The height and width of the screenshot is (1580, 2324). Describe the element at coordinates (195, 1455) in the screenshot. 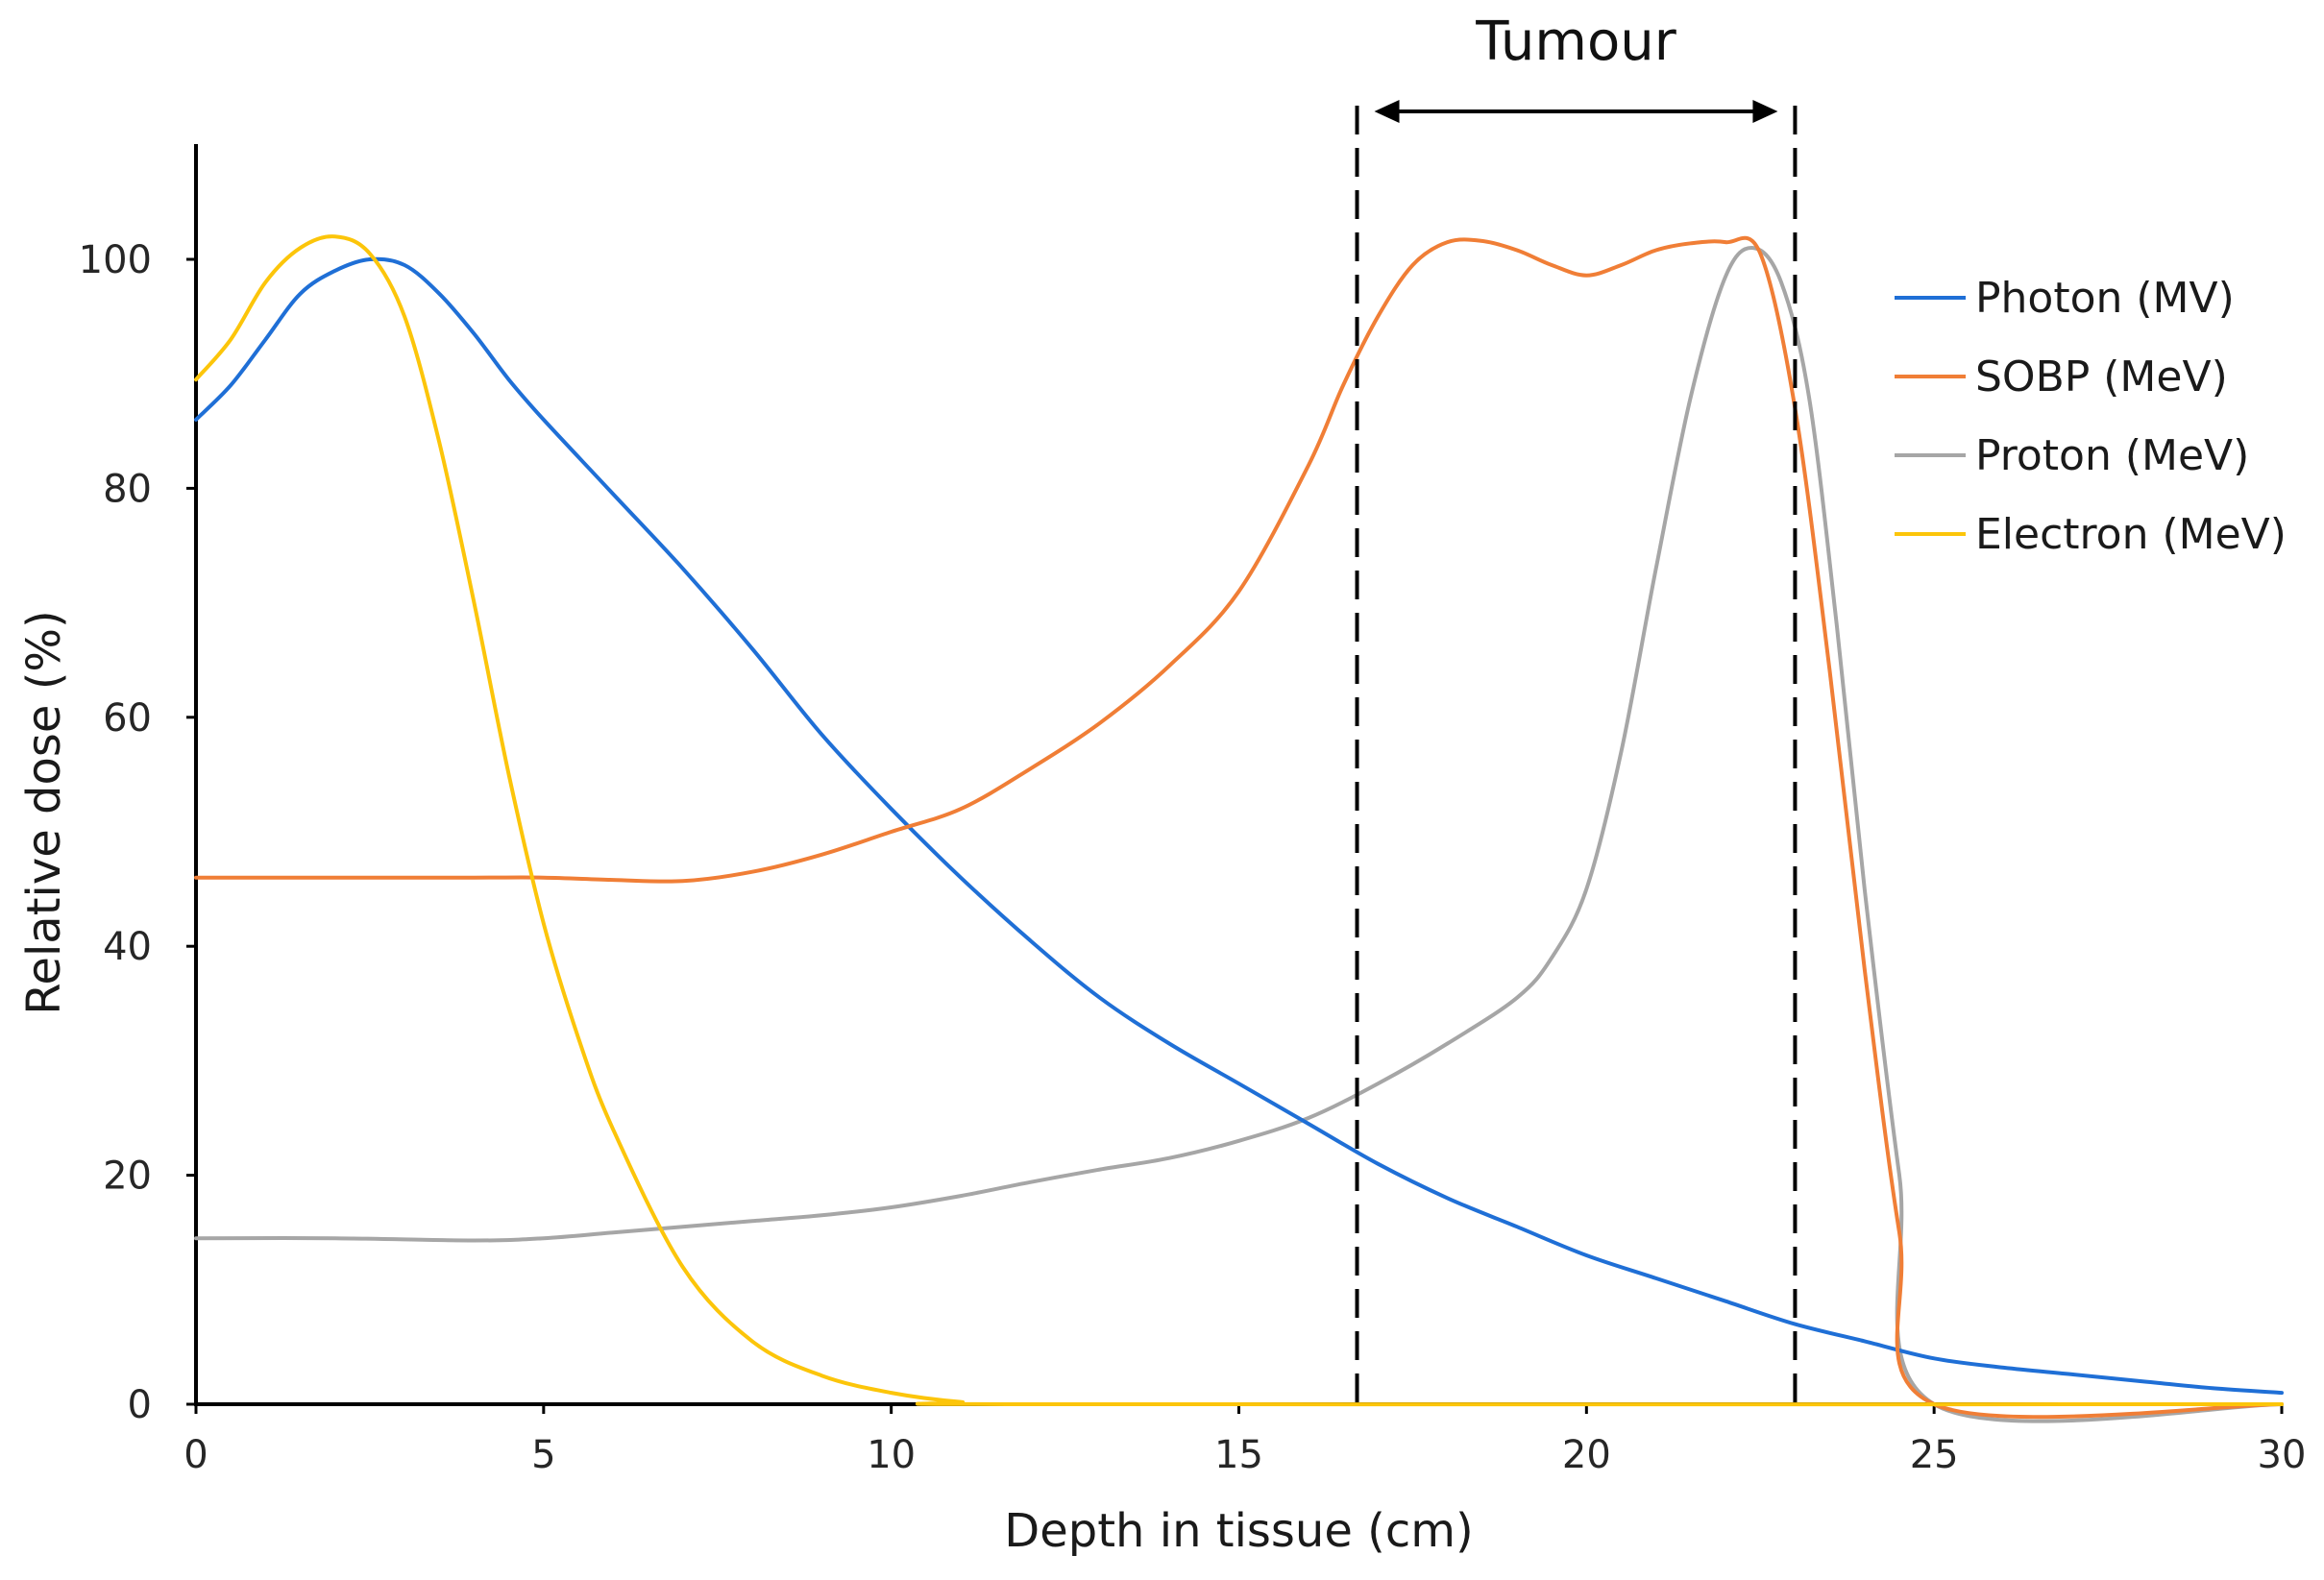

I see `x-tick-label: 0` at that location.